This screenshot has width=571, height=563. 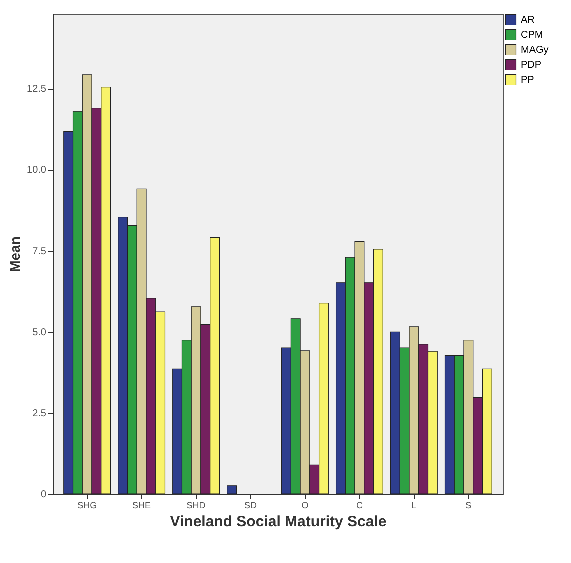 I want to click on x-tick-label: SD, so click(x=251, y=505).